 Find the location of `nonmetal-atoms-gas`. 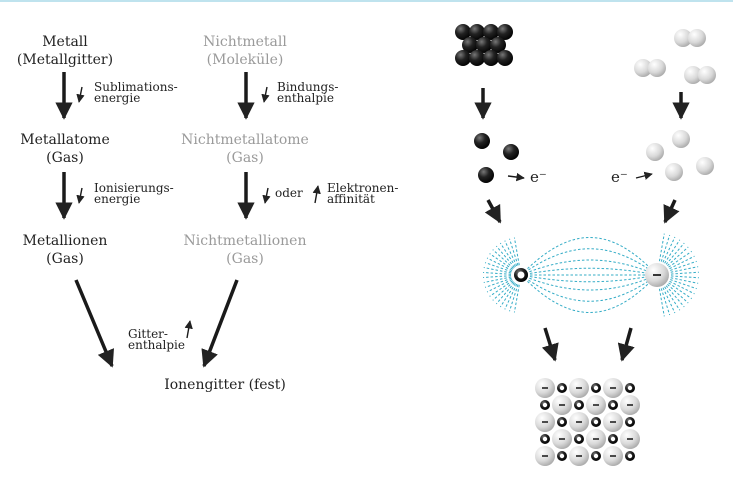

nonmetal-atoms-gas is located at coordinates (680, 155).